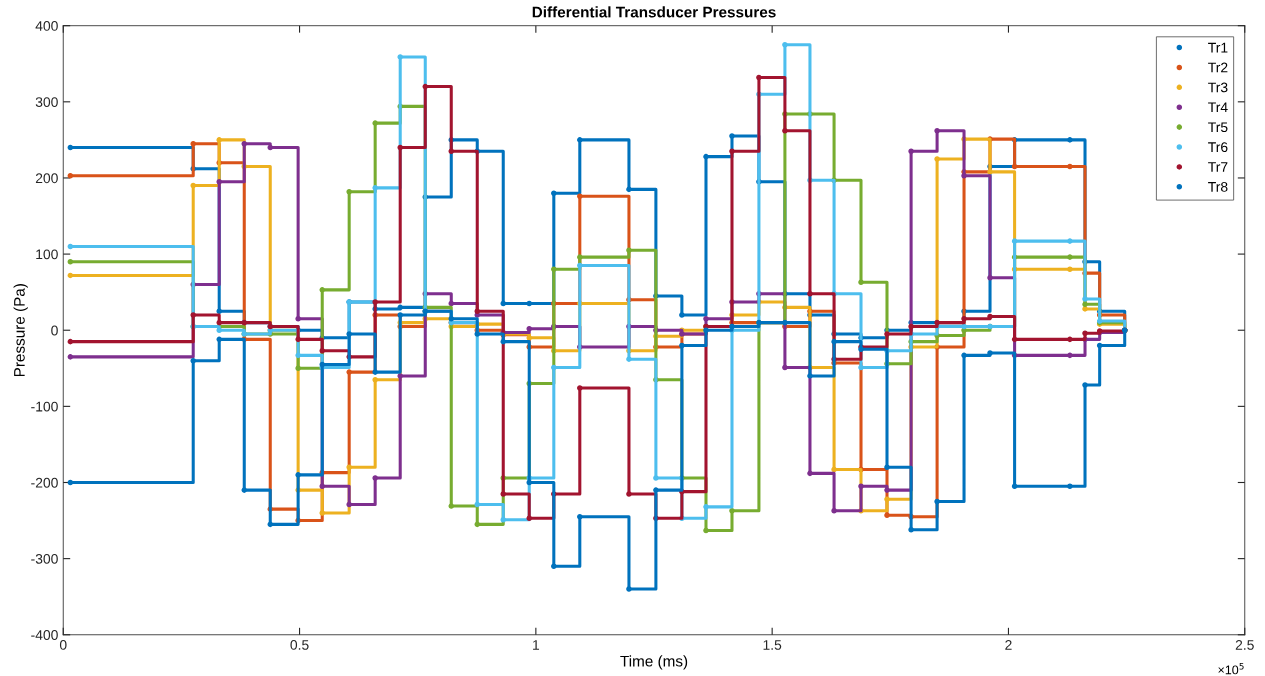  What do you see at coordinates (536, 645) in the screenshot?
I see `x-tick-label: 1` at bounding box center [536, 645].